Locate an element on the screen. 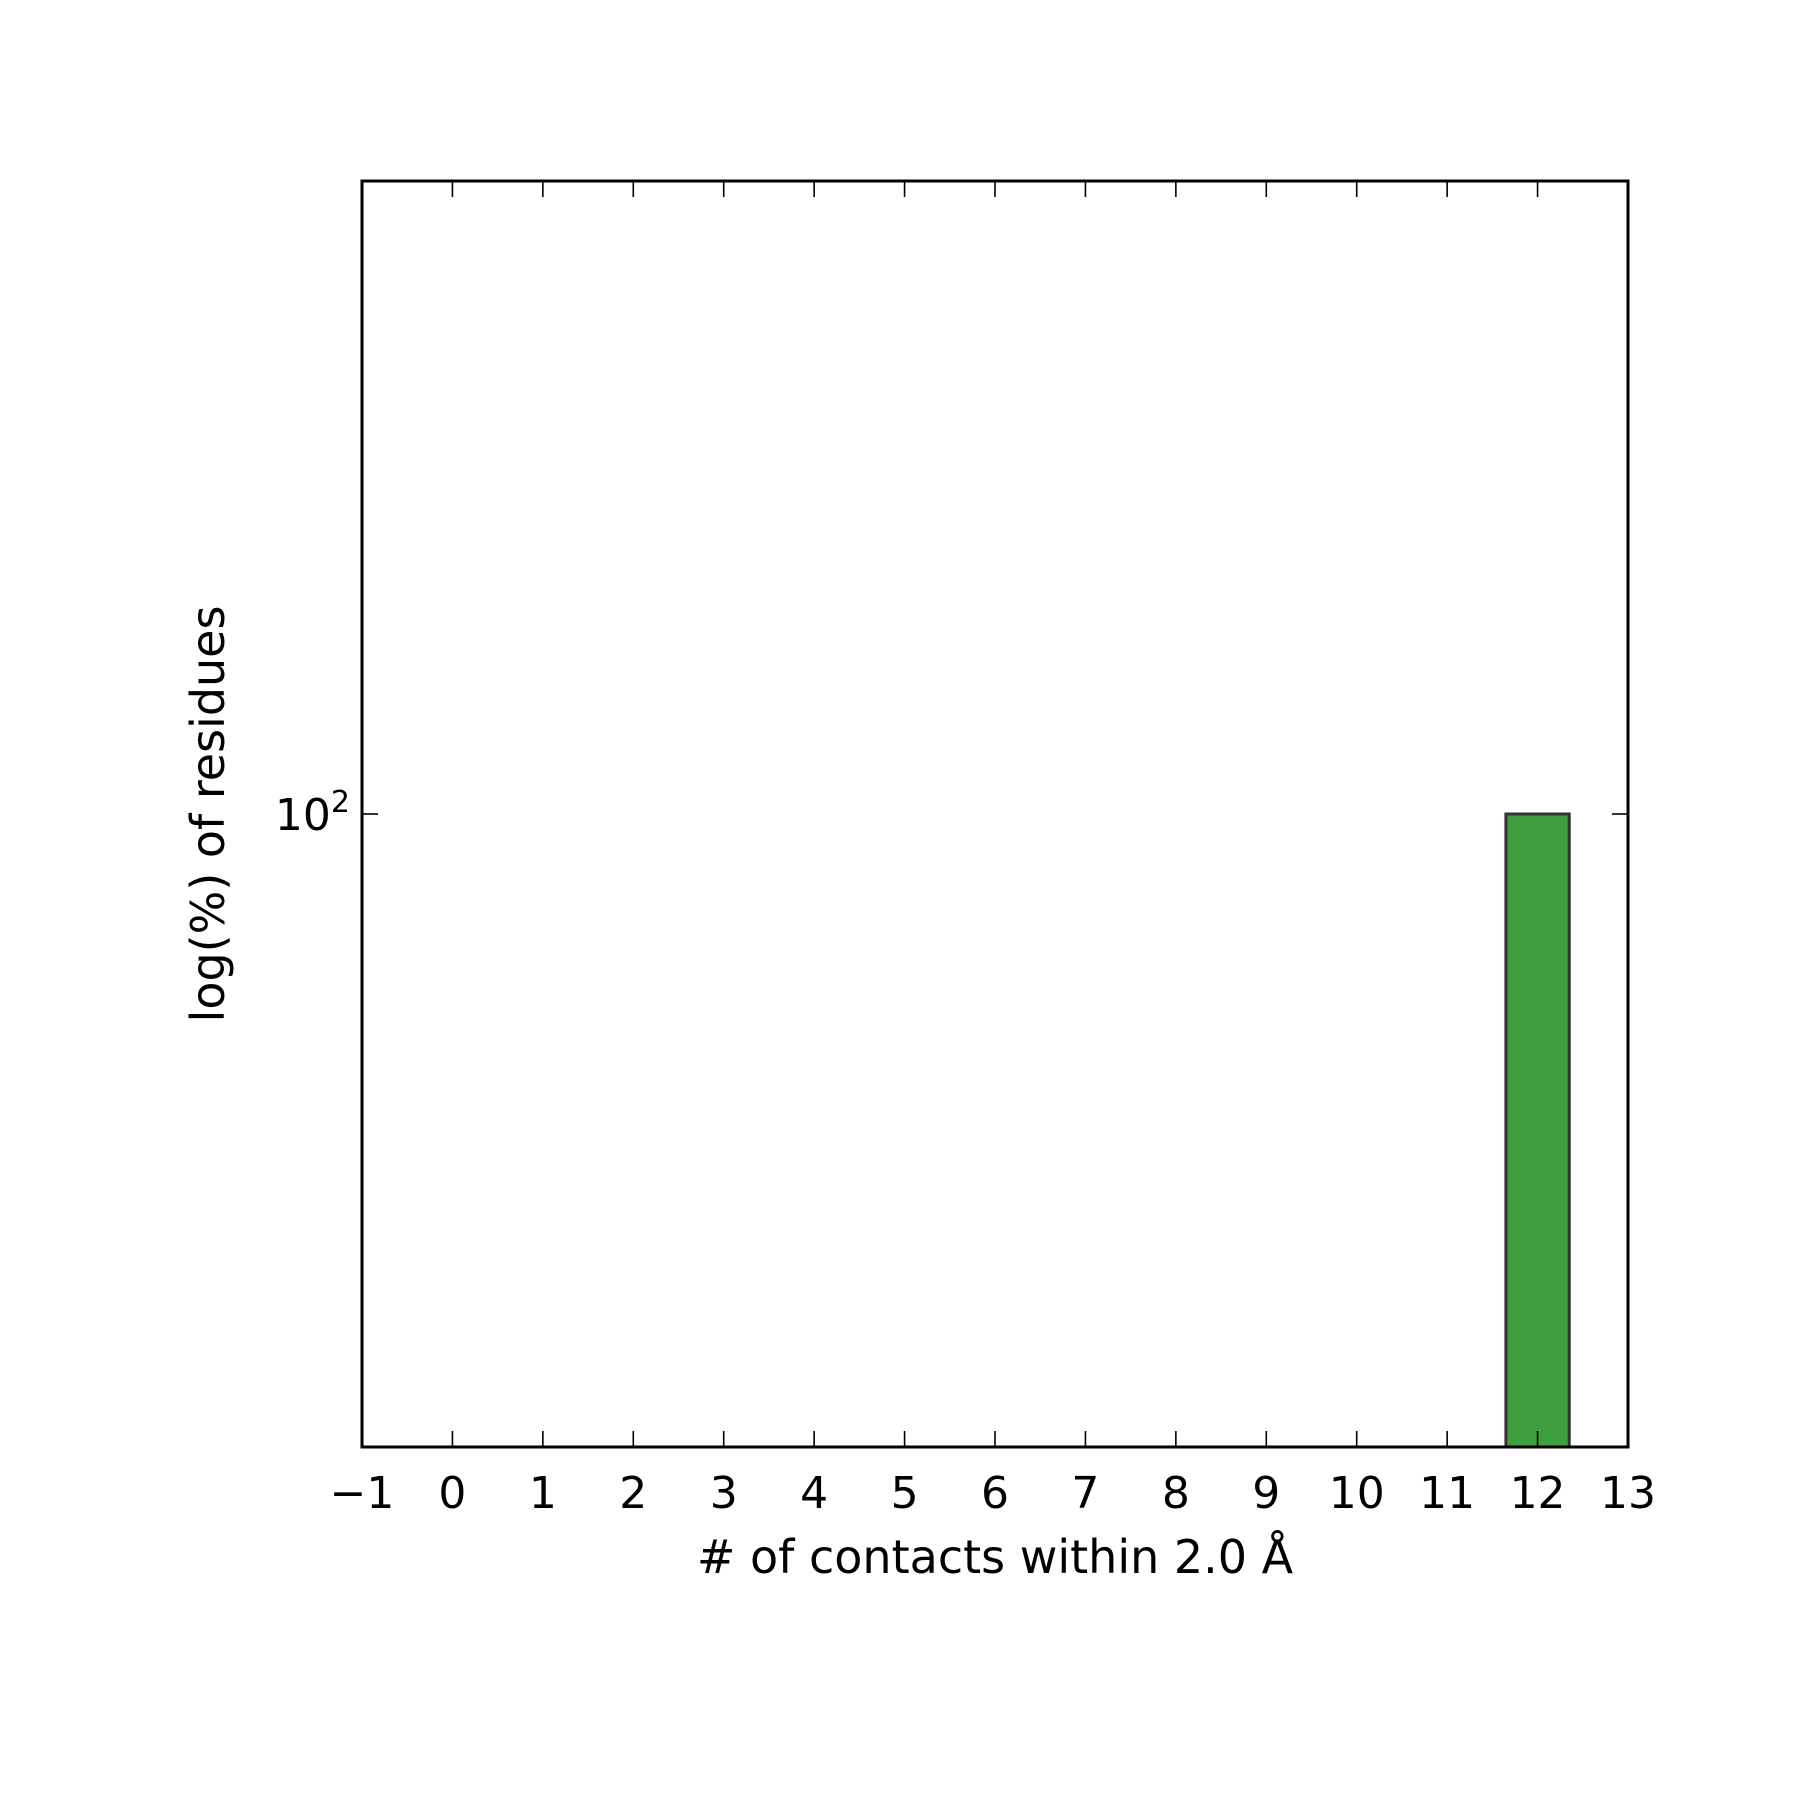  bar is located at coordinates (1537, 1130).